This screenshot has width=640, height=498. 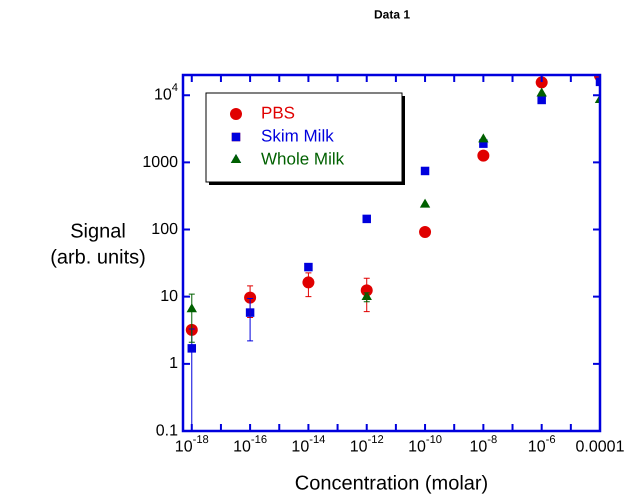 What do you see at coordinates (278, 113) in the screenshot?
I see `legend-label: PBS` at bounding box center [278, 113].